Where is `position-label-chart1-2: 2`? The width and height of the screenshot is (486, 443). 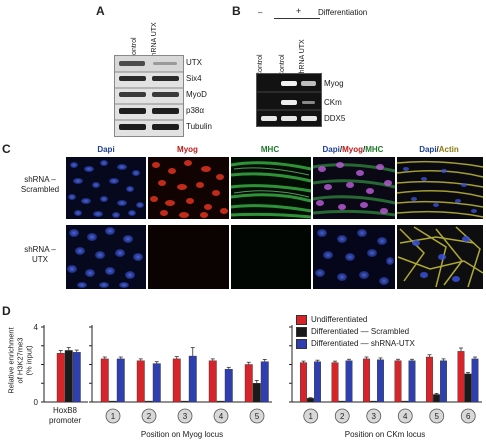 position-label-chart1-2: 2 is located at coordinates (149, 416).